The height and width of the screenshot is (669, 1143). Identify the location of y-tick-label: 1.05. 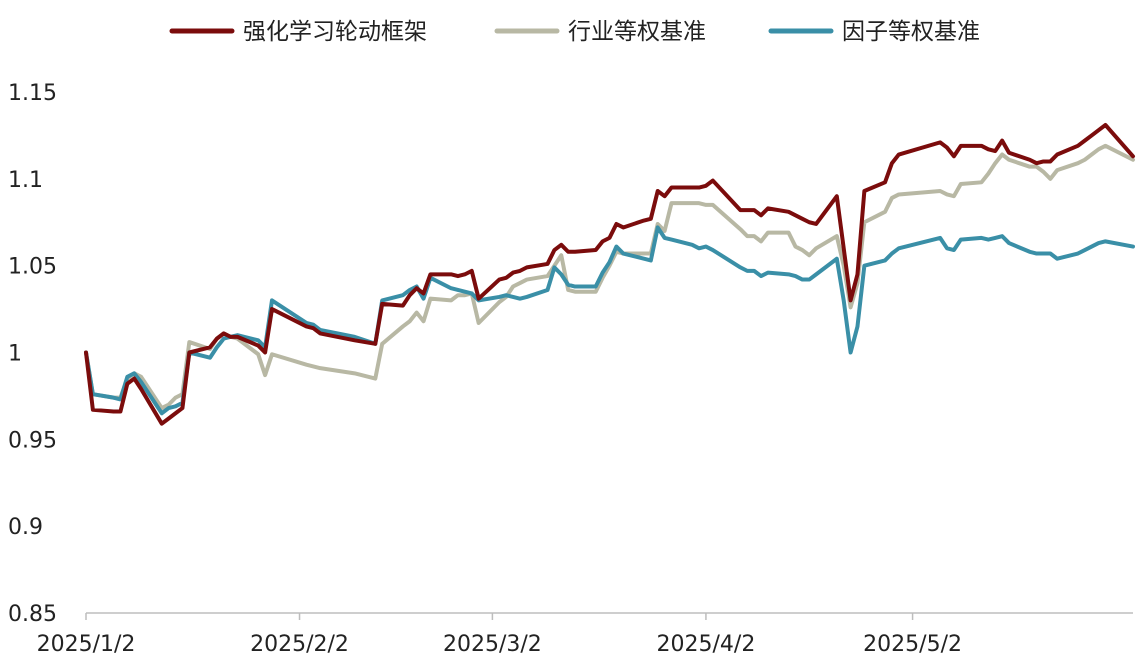
(32, 267).